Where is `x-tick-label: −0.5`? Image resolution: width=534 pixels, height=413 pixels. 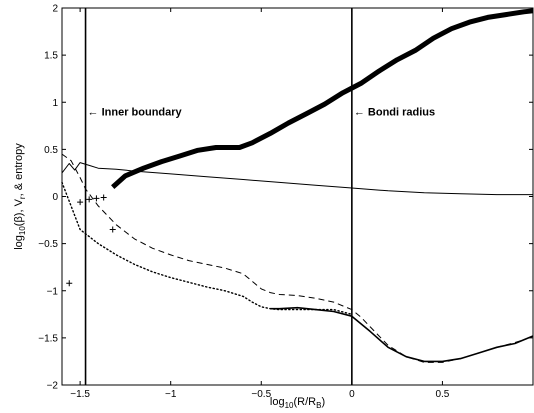
x-tick-label: −0.5 is located at coordinates (261, 394).